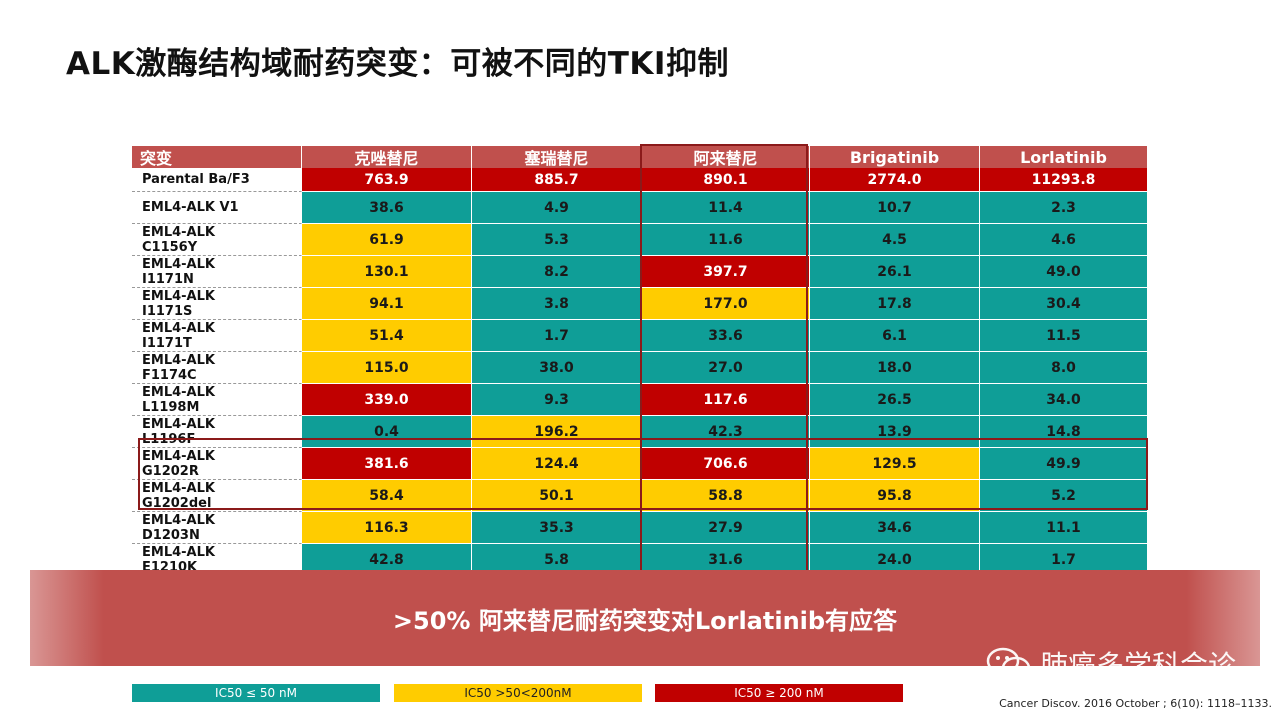  What do you see at coordinates (557, 464) in the screenshot?
I see `ic50-cell: 124.4` at bounding box center [557, 464].